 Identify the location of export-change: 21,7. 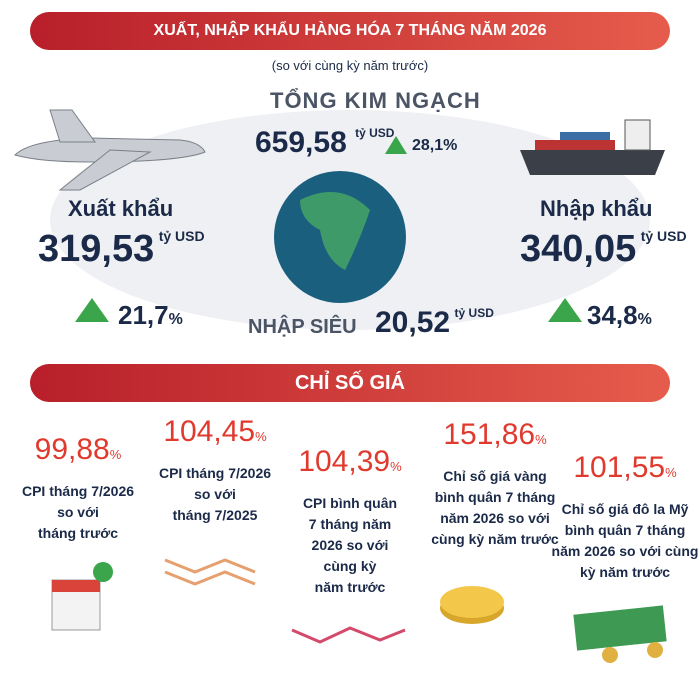
(143, 315).